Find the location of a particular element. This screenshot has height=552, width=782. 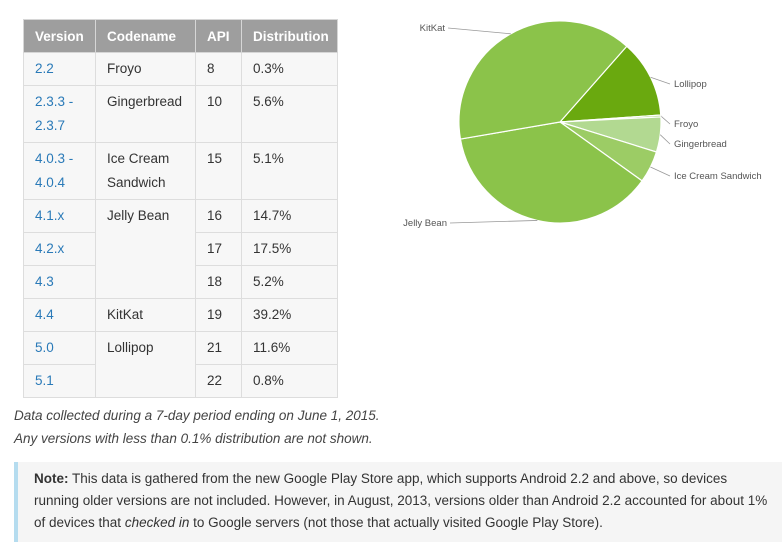

api-cell: 8 is located at coordinates (218, 69).